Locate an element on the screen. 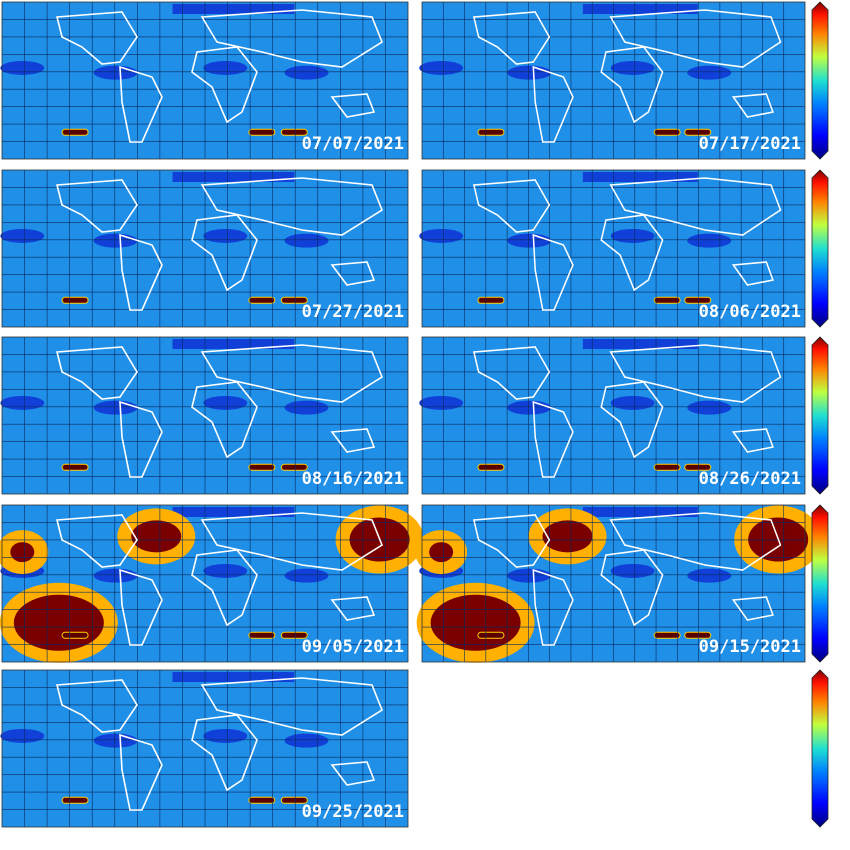 Image resolution: width=850 pixels, height=850 pixels. map-panel: 08/16/2021 is located at coordinates (204, 415).